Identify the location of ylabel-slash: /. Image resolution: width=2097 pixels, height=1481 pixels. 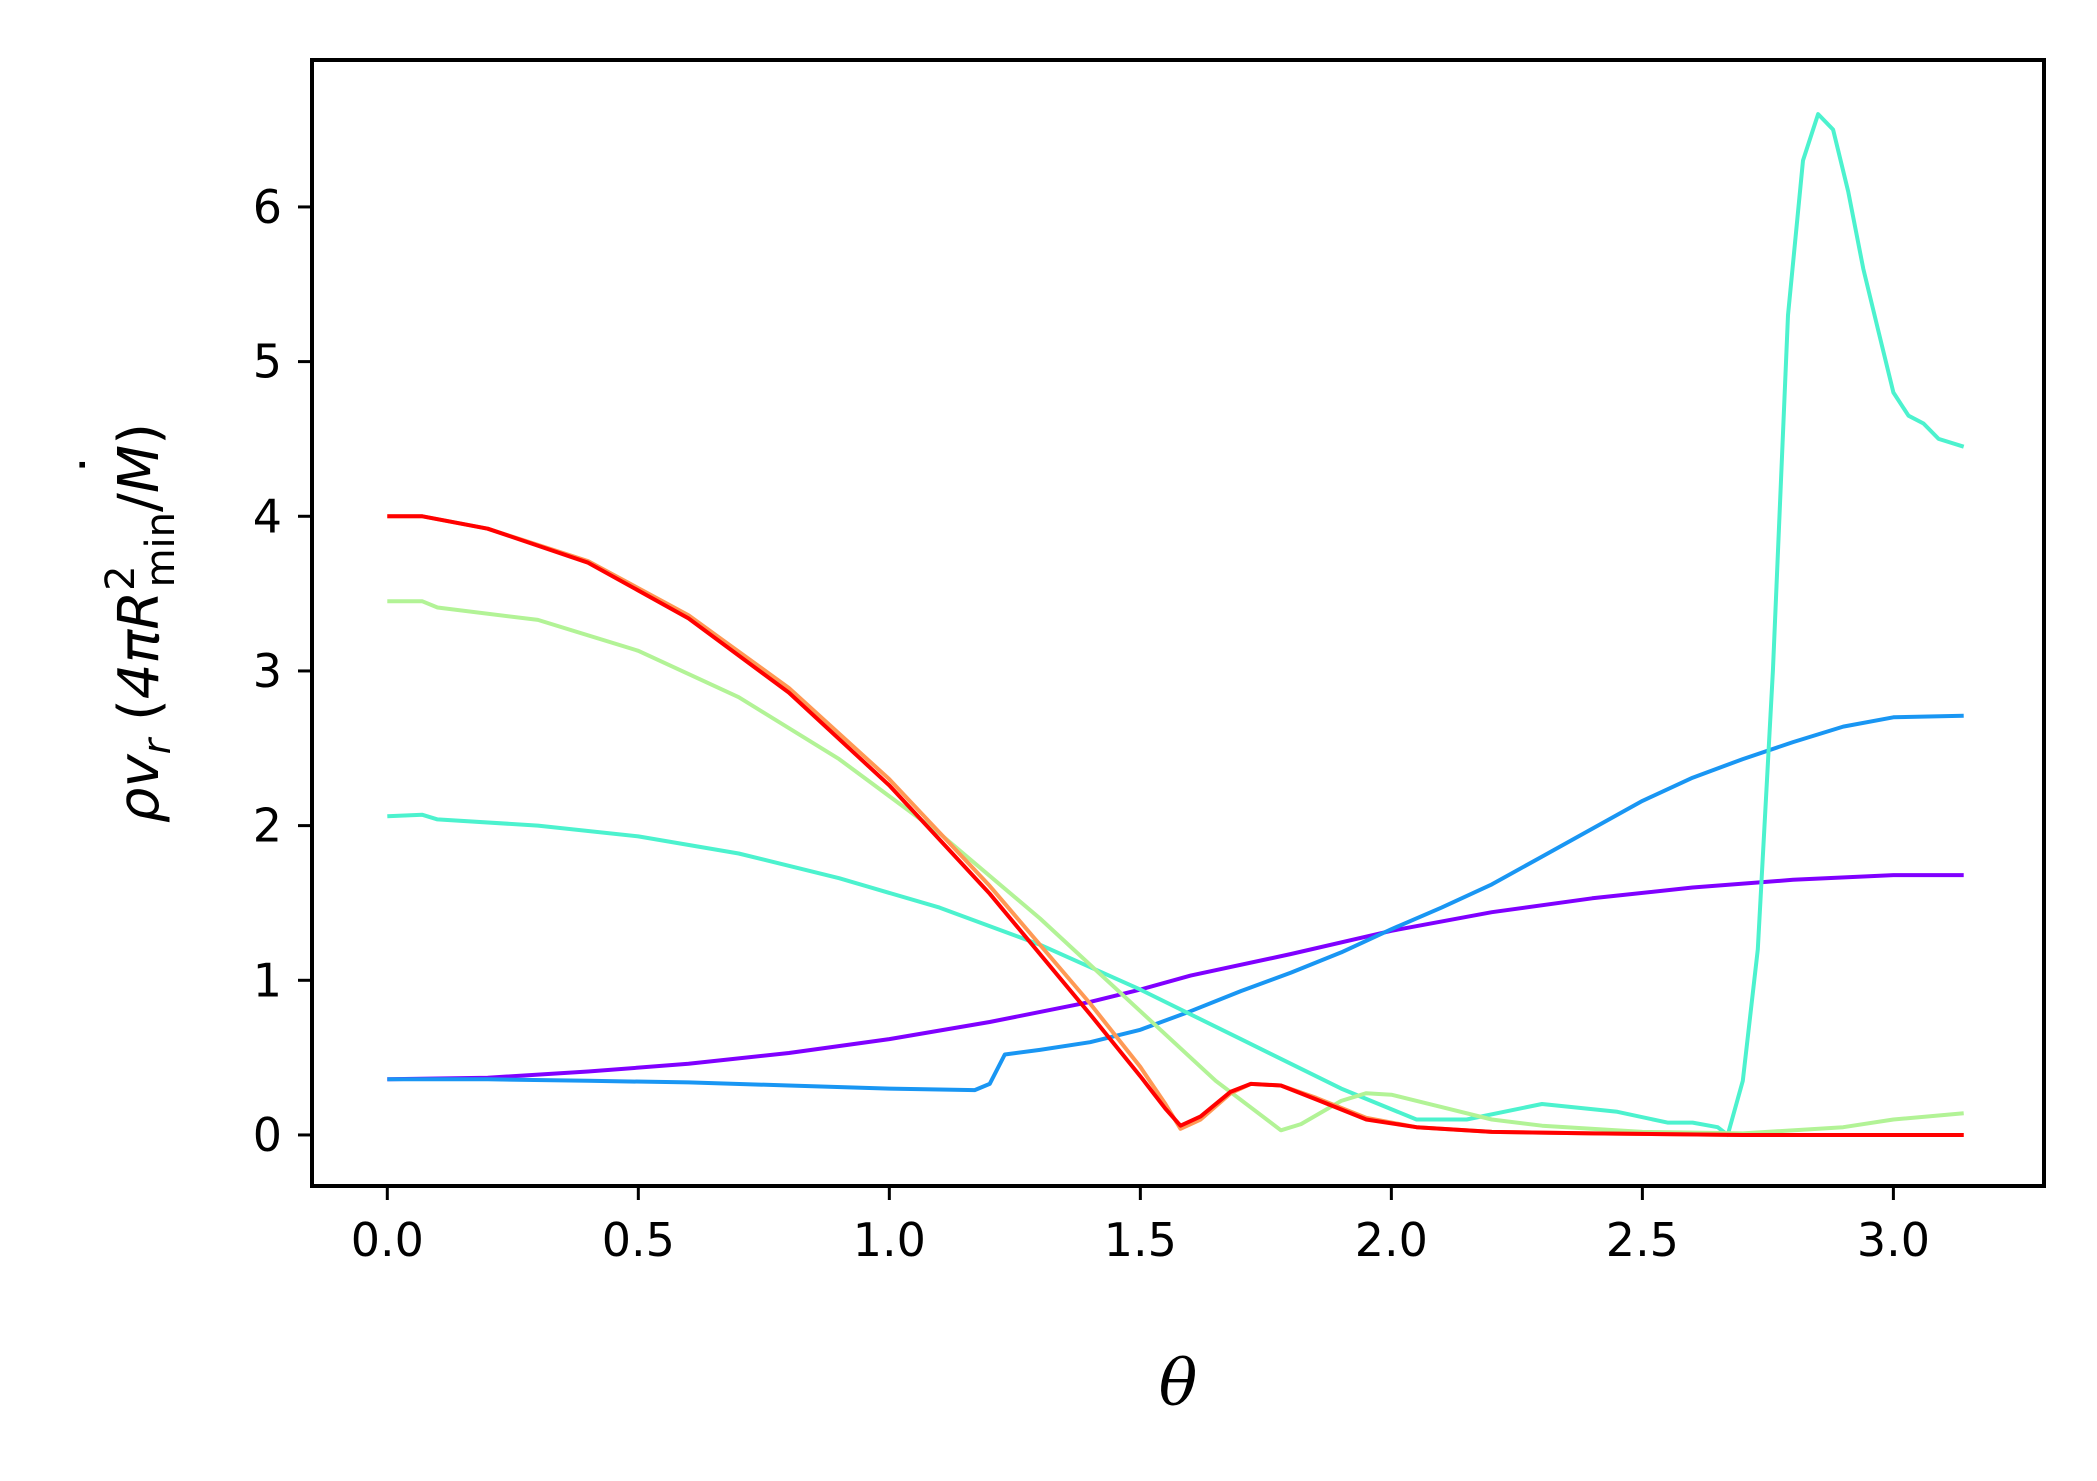
(139, 502).